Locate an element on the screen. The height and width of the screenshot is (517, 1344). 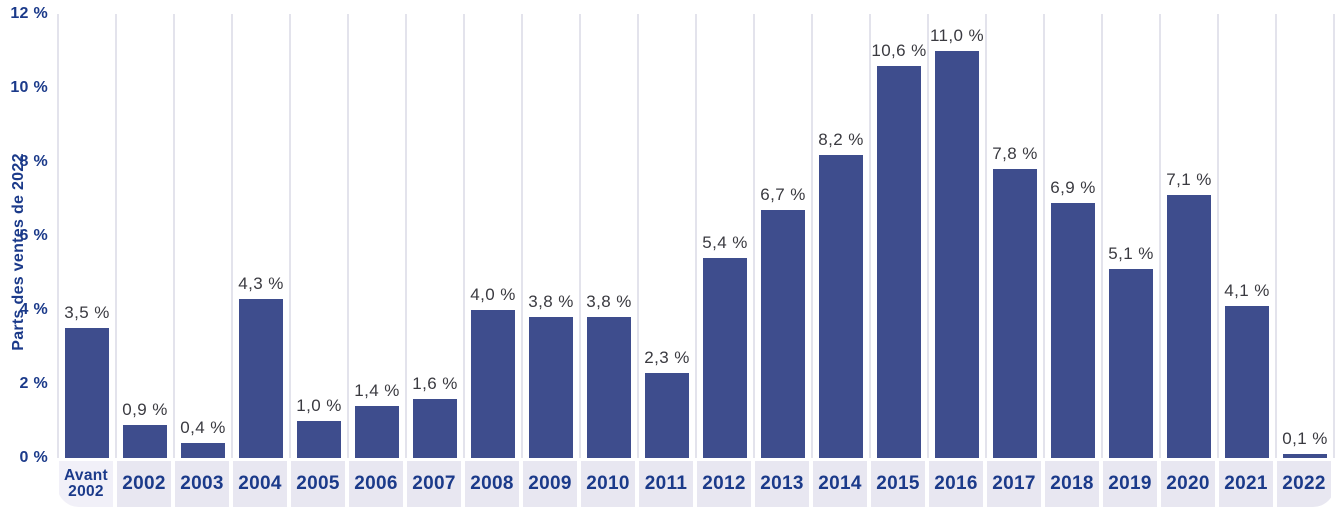
x-tick-label: 2020 is located at coordinates (1188, 484).